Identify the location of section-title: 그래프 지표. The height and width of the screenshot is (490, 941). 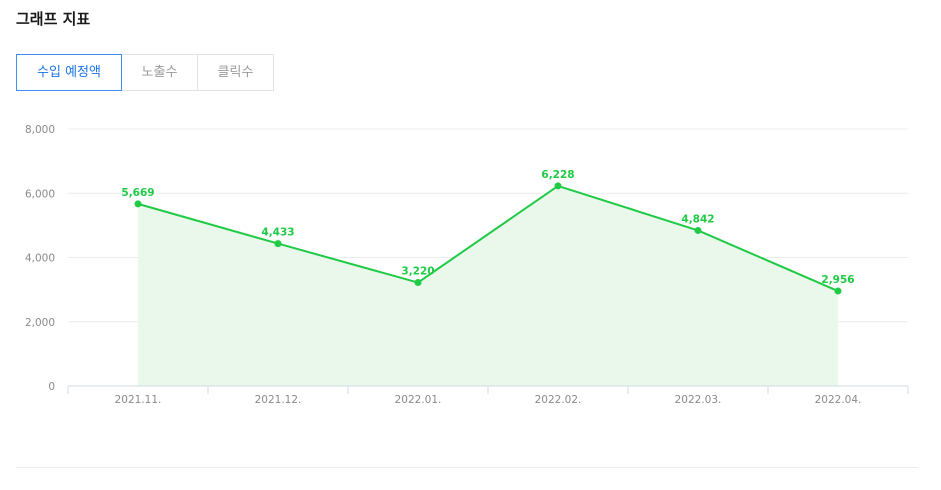
(53, 19).